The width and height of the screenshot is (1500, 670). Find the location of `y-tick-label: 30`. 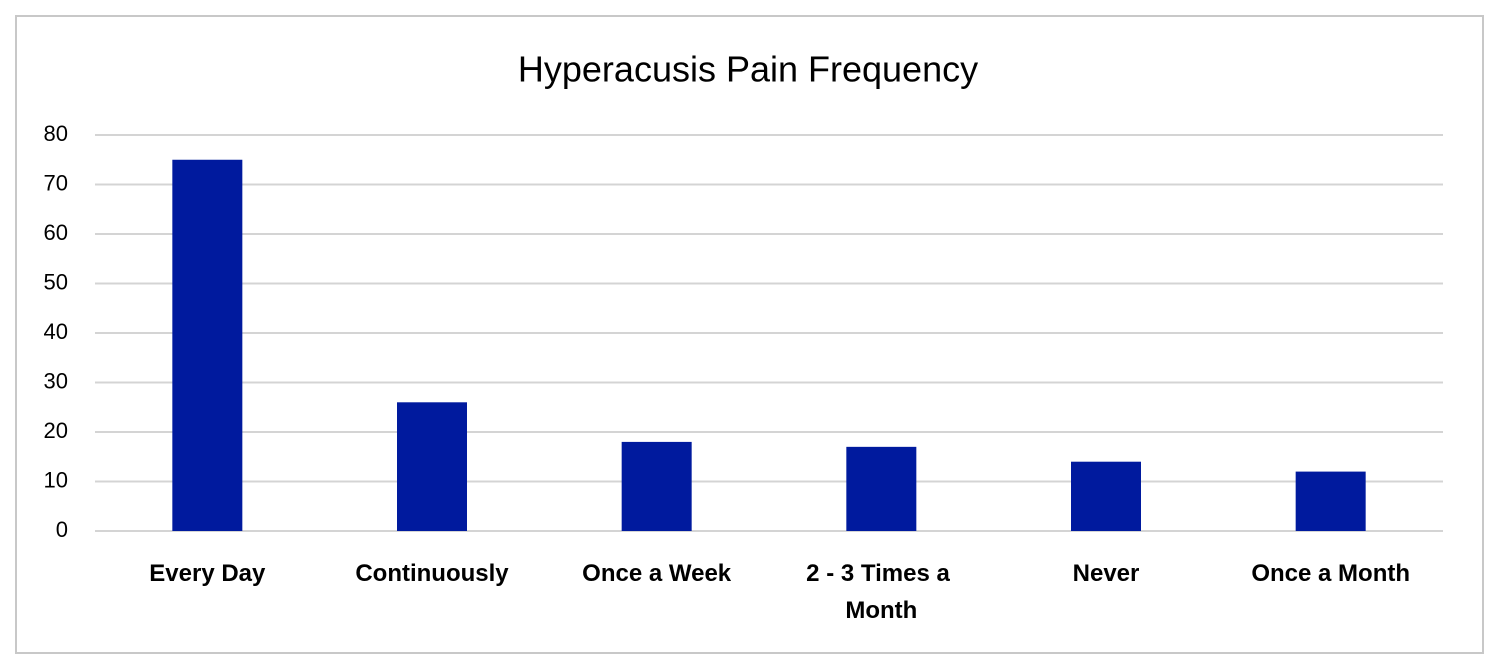

y-tick-label: 30 is located at coordinates (56, 380).